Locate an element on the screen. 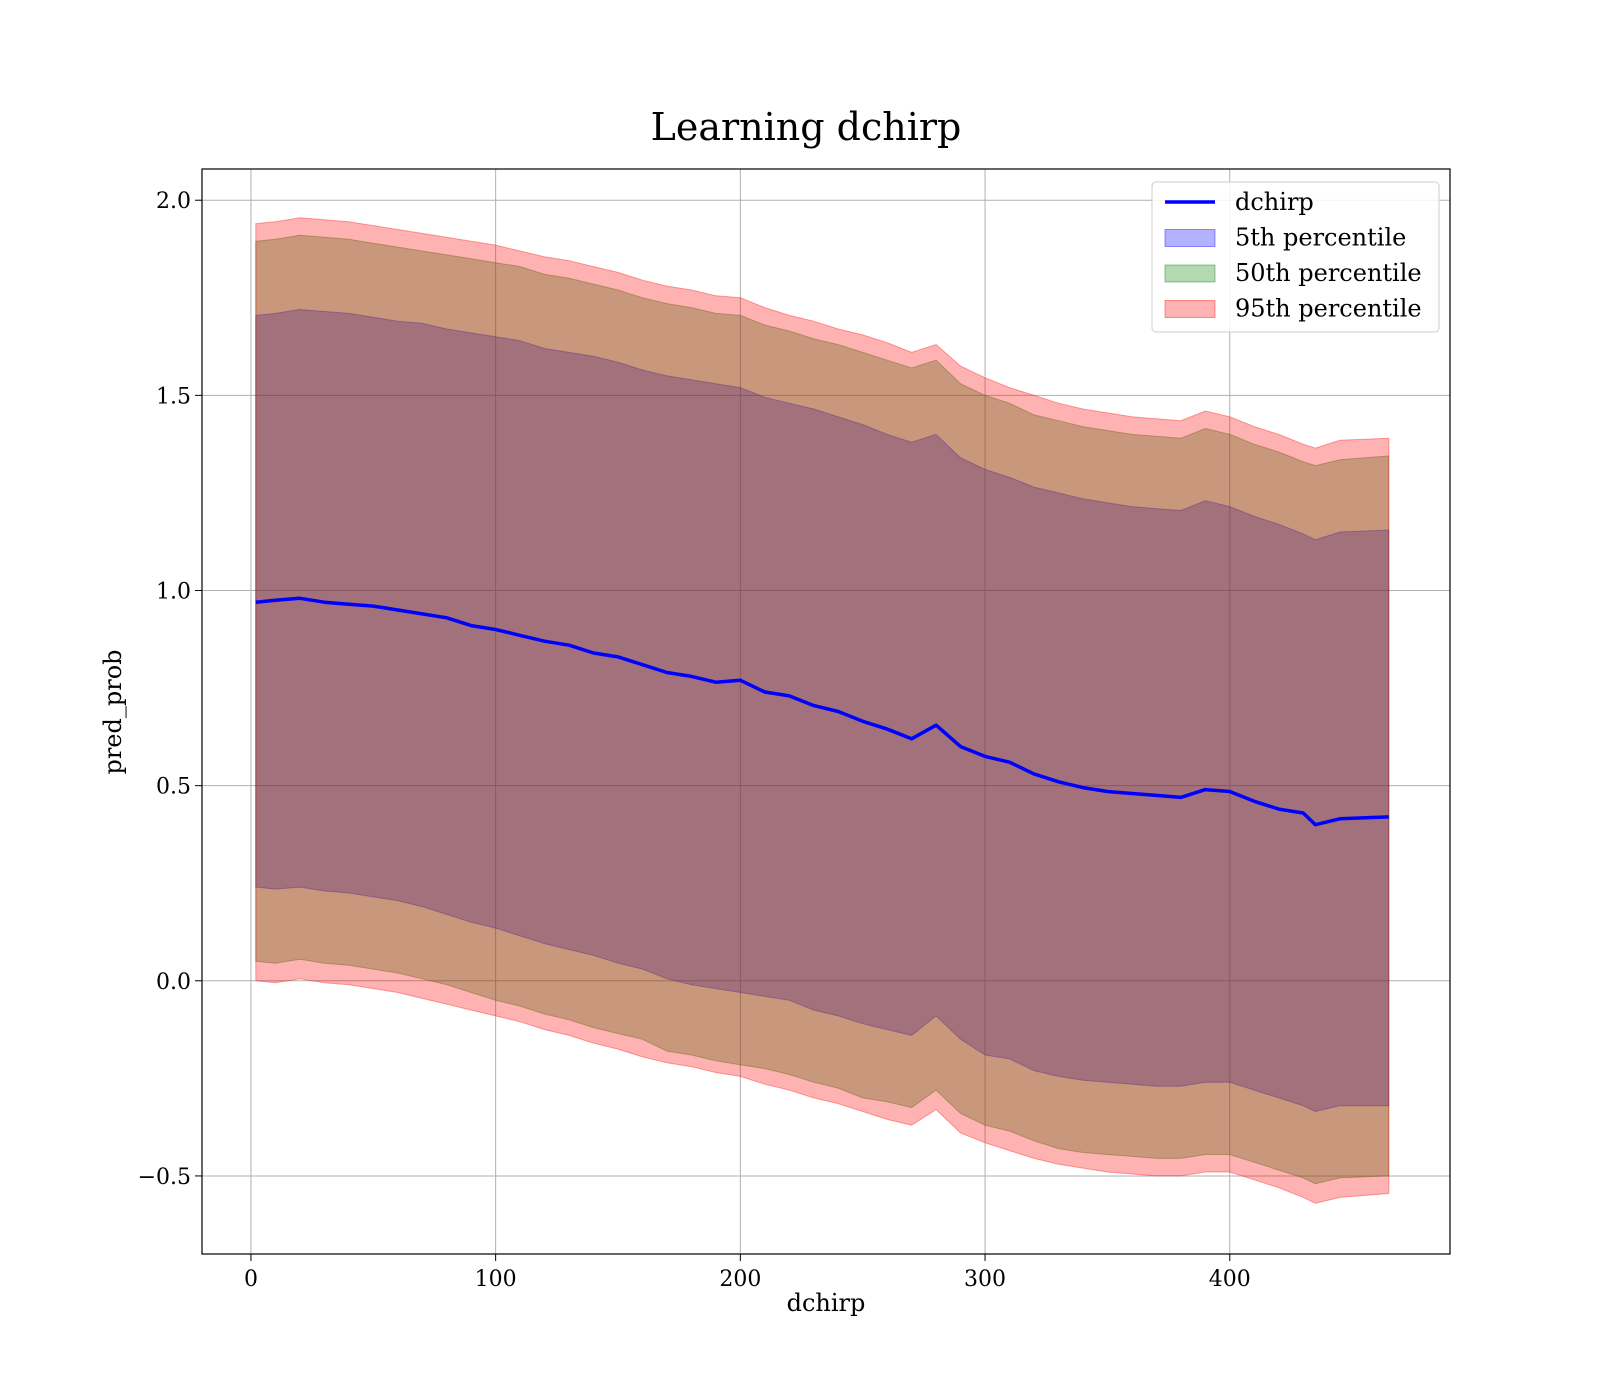  series-lines is located at coordinates (822, 711).